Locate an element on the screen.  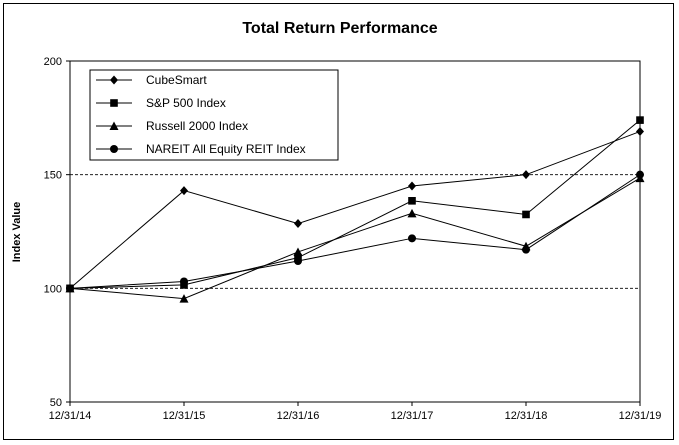
legend-item: Russell 2000 Index is located at coordinates (172, 126).